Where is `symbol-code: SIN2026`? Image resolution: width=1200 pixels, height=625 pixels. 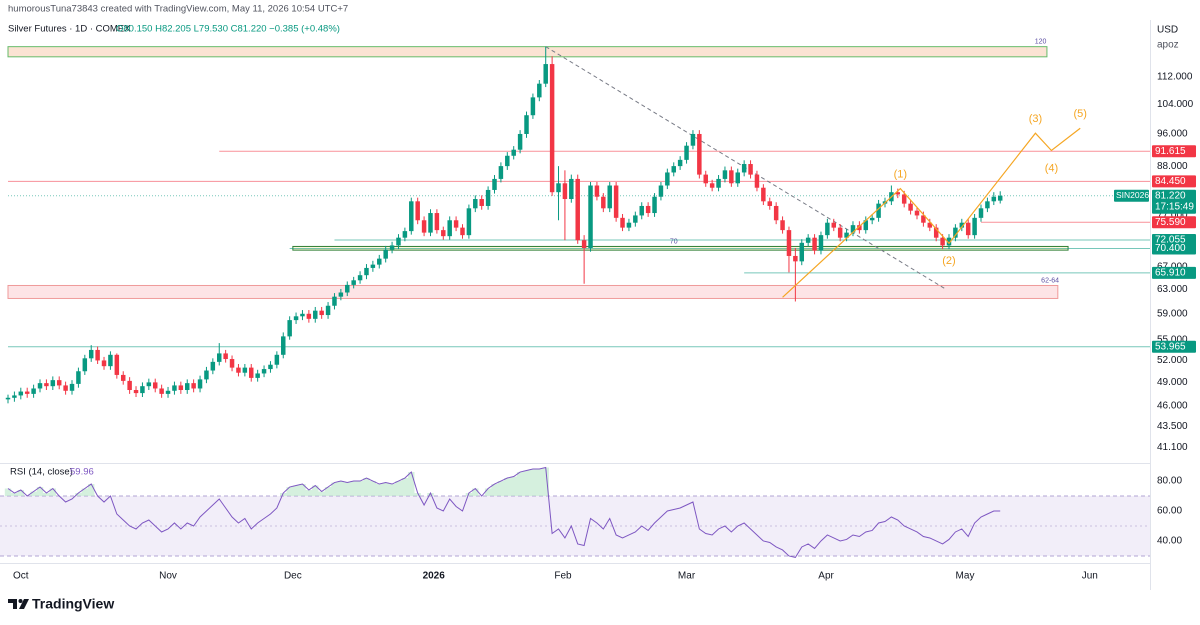 symbol-code: SIN2026 is located at coordinates (1132, 195).